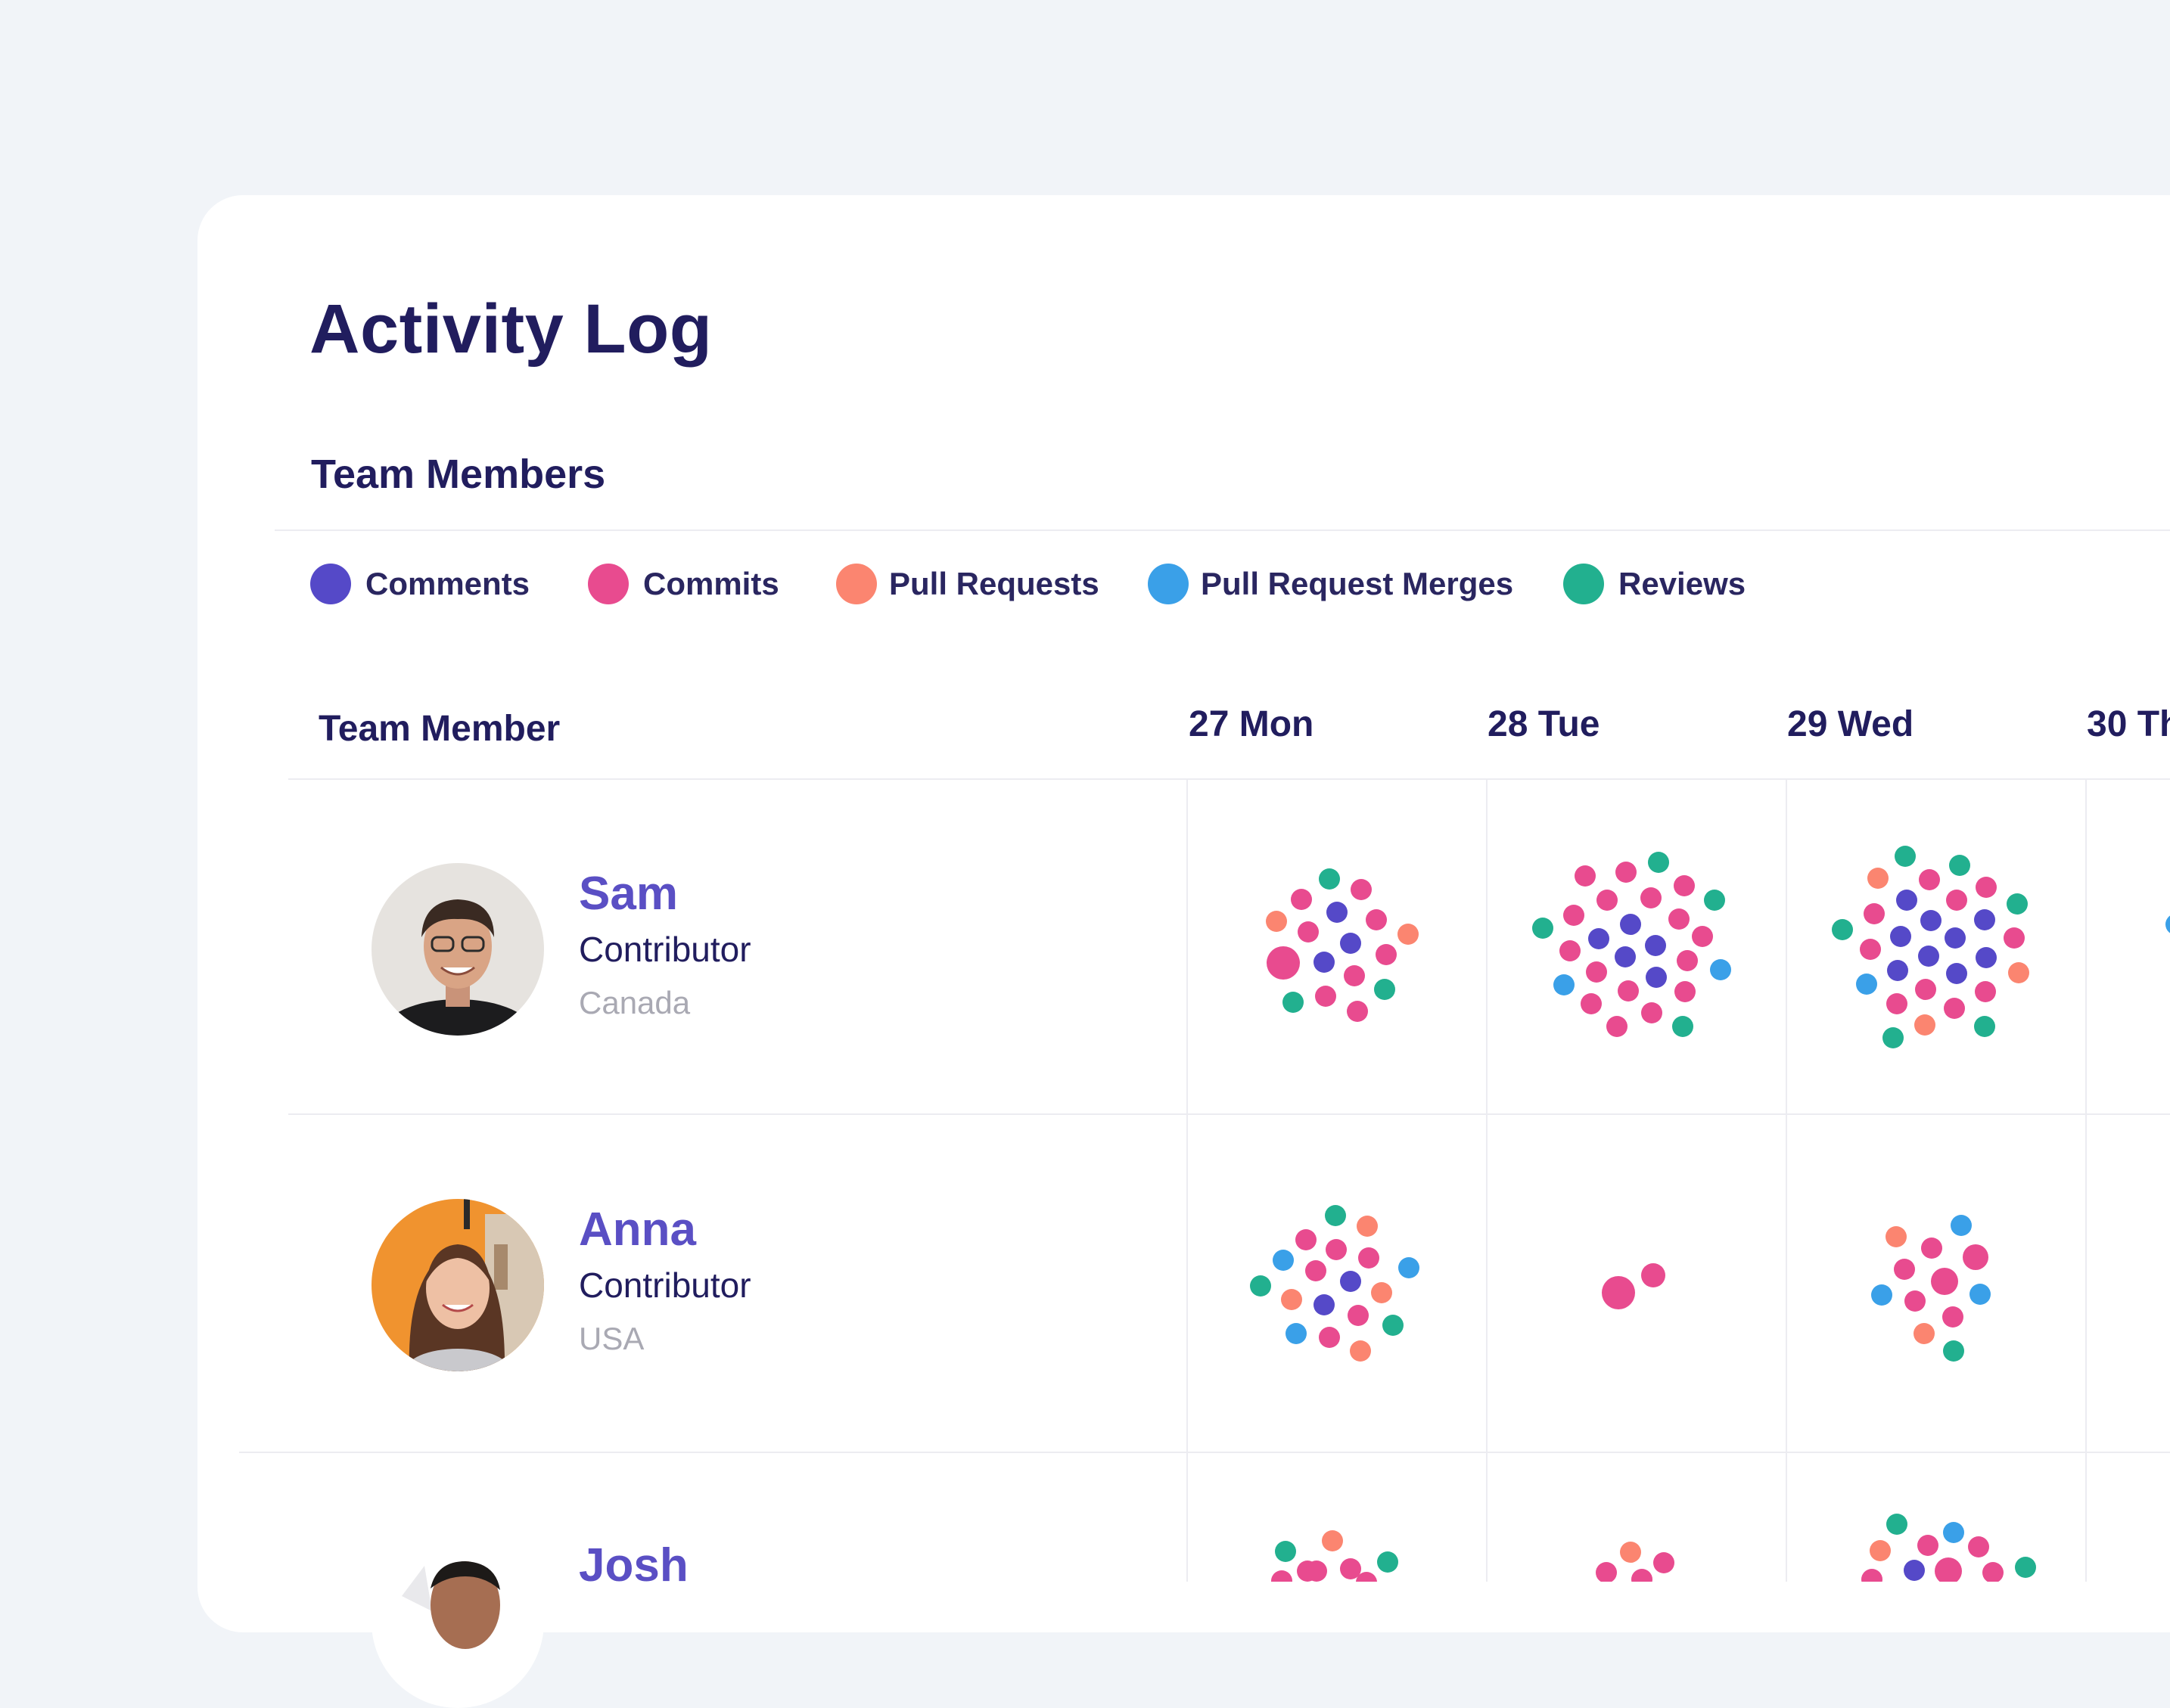 The height and width of the screenshot is (1708, 2170). What do you see at coordinates (1850, 724) in the screenshot?
I see `column-header-day: 29 Wed` at bounding box center [1850, 724].